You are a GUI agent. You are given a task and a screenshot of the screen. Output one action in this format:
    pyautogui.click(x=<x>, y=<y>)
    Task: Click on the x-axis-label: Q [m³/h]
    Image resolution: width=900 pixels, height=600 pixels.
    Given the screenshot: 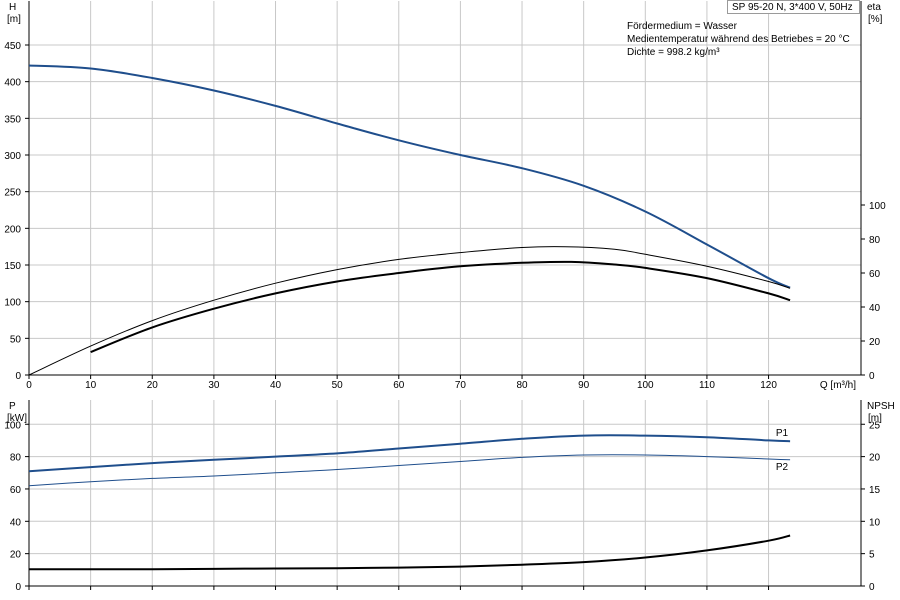 What is the action you would take?
    pyautogui.click(x=838, y=385)
    